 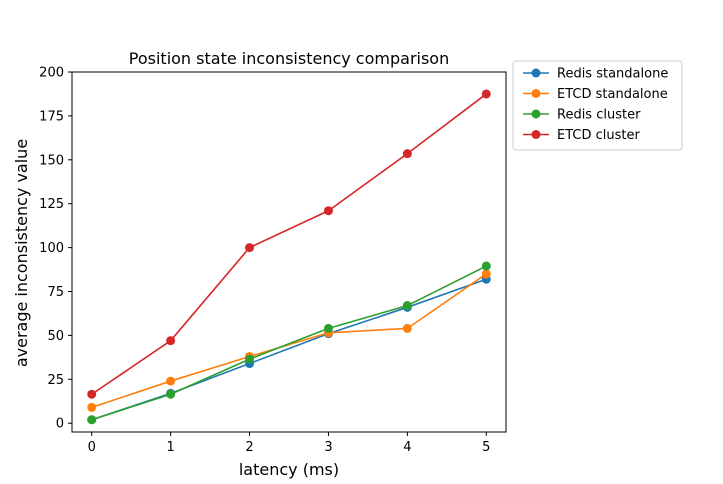 What do you see at coordinates (51, 248) in the screenshot?
I see `y-tick-label: 100` at bounding box center [51, 248].